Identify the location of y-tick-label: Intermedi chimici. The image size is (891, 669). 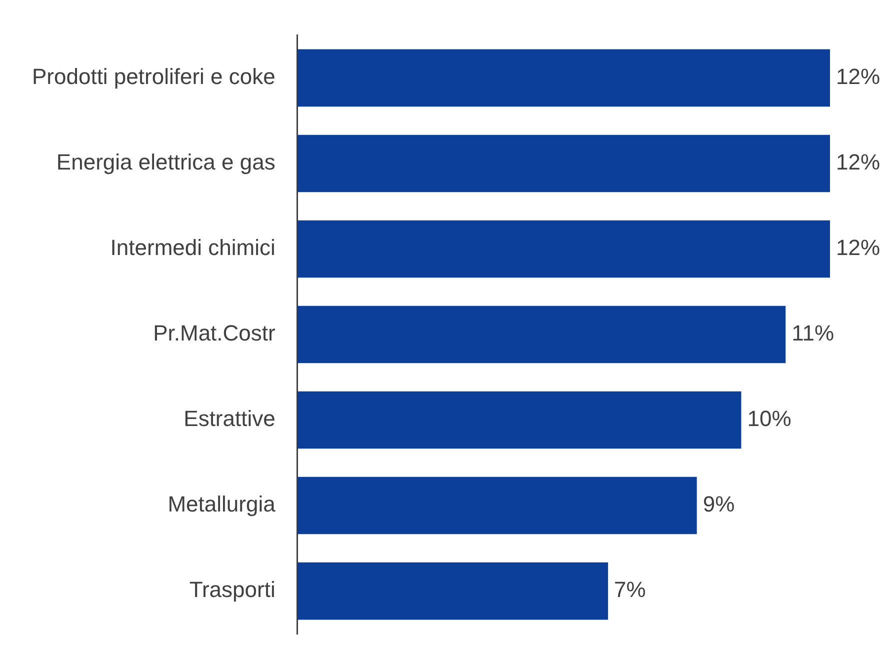
(193, 247).